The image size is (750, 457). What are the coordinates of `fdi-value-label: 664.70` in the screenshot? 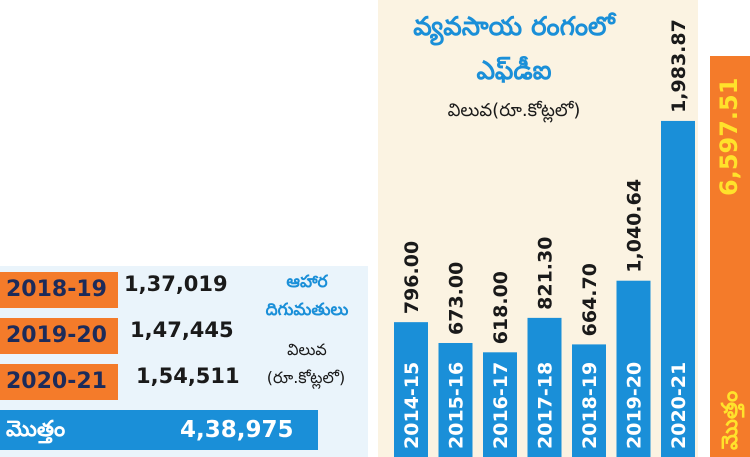 It's located at (590, 299).